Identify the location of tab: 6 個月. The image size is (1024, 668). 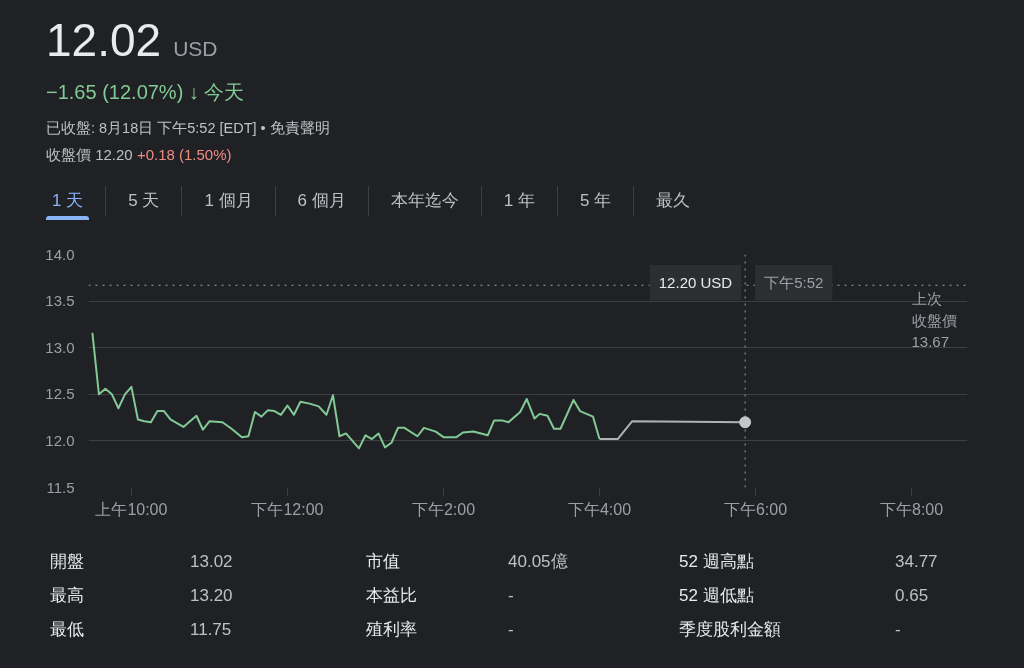
(321, 201).